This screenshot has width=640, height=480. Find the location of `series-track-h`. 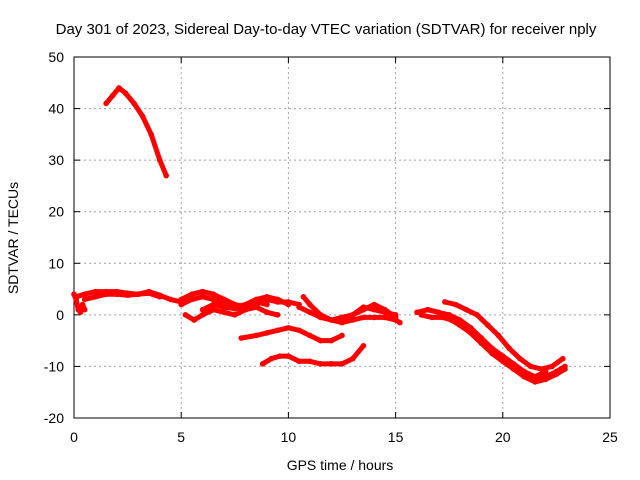

series-track-h is located at coordinates (234, 306).